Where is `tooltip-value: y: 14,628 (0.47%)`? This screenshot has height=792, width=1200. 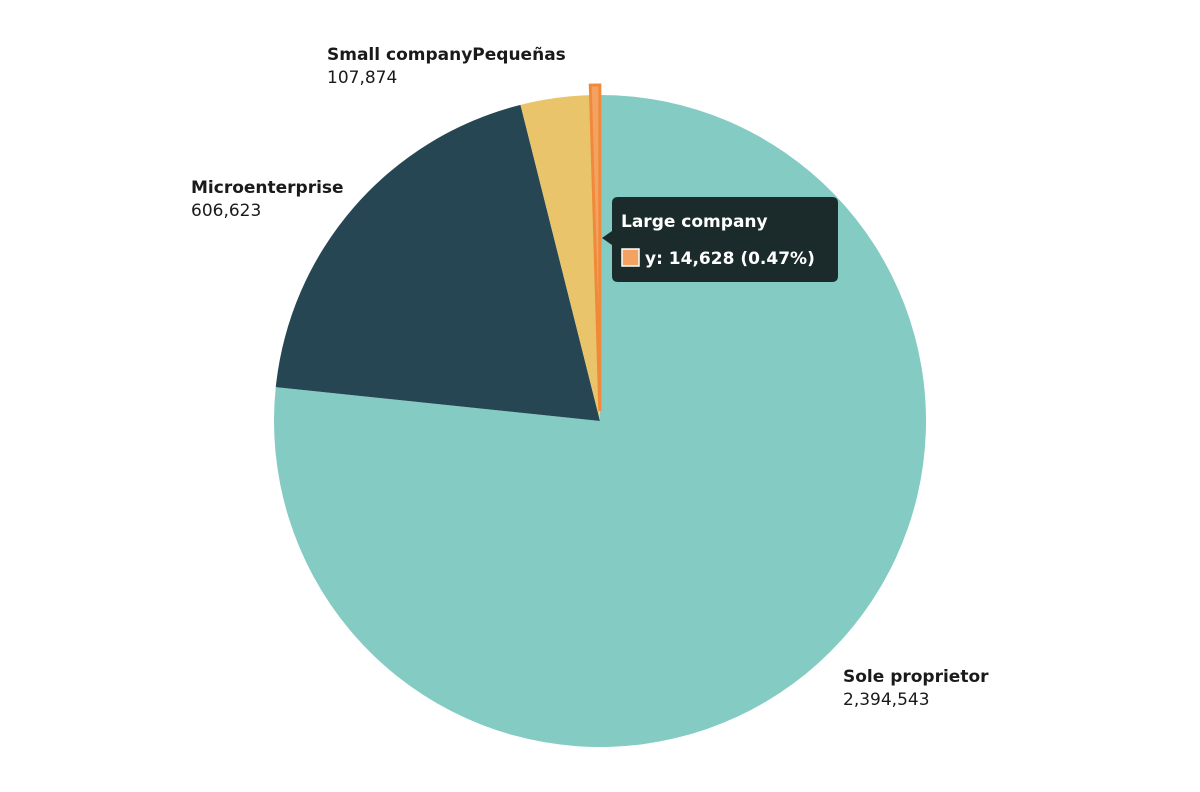
tooltip-value: y: 14,628 (0.47%) is located at coordinates (730, 259).